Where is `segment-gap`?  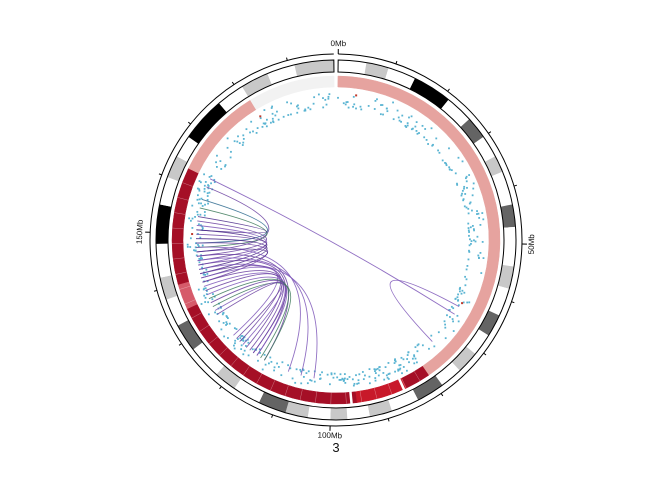 segment-gap is located at coordinates (351, 398).